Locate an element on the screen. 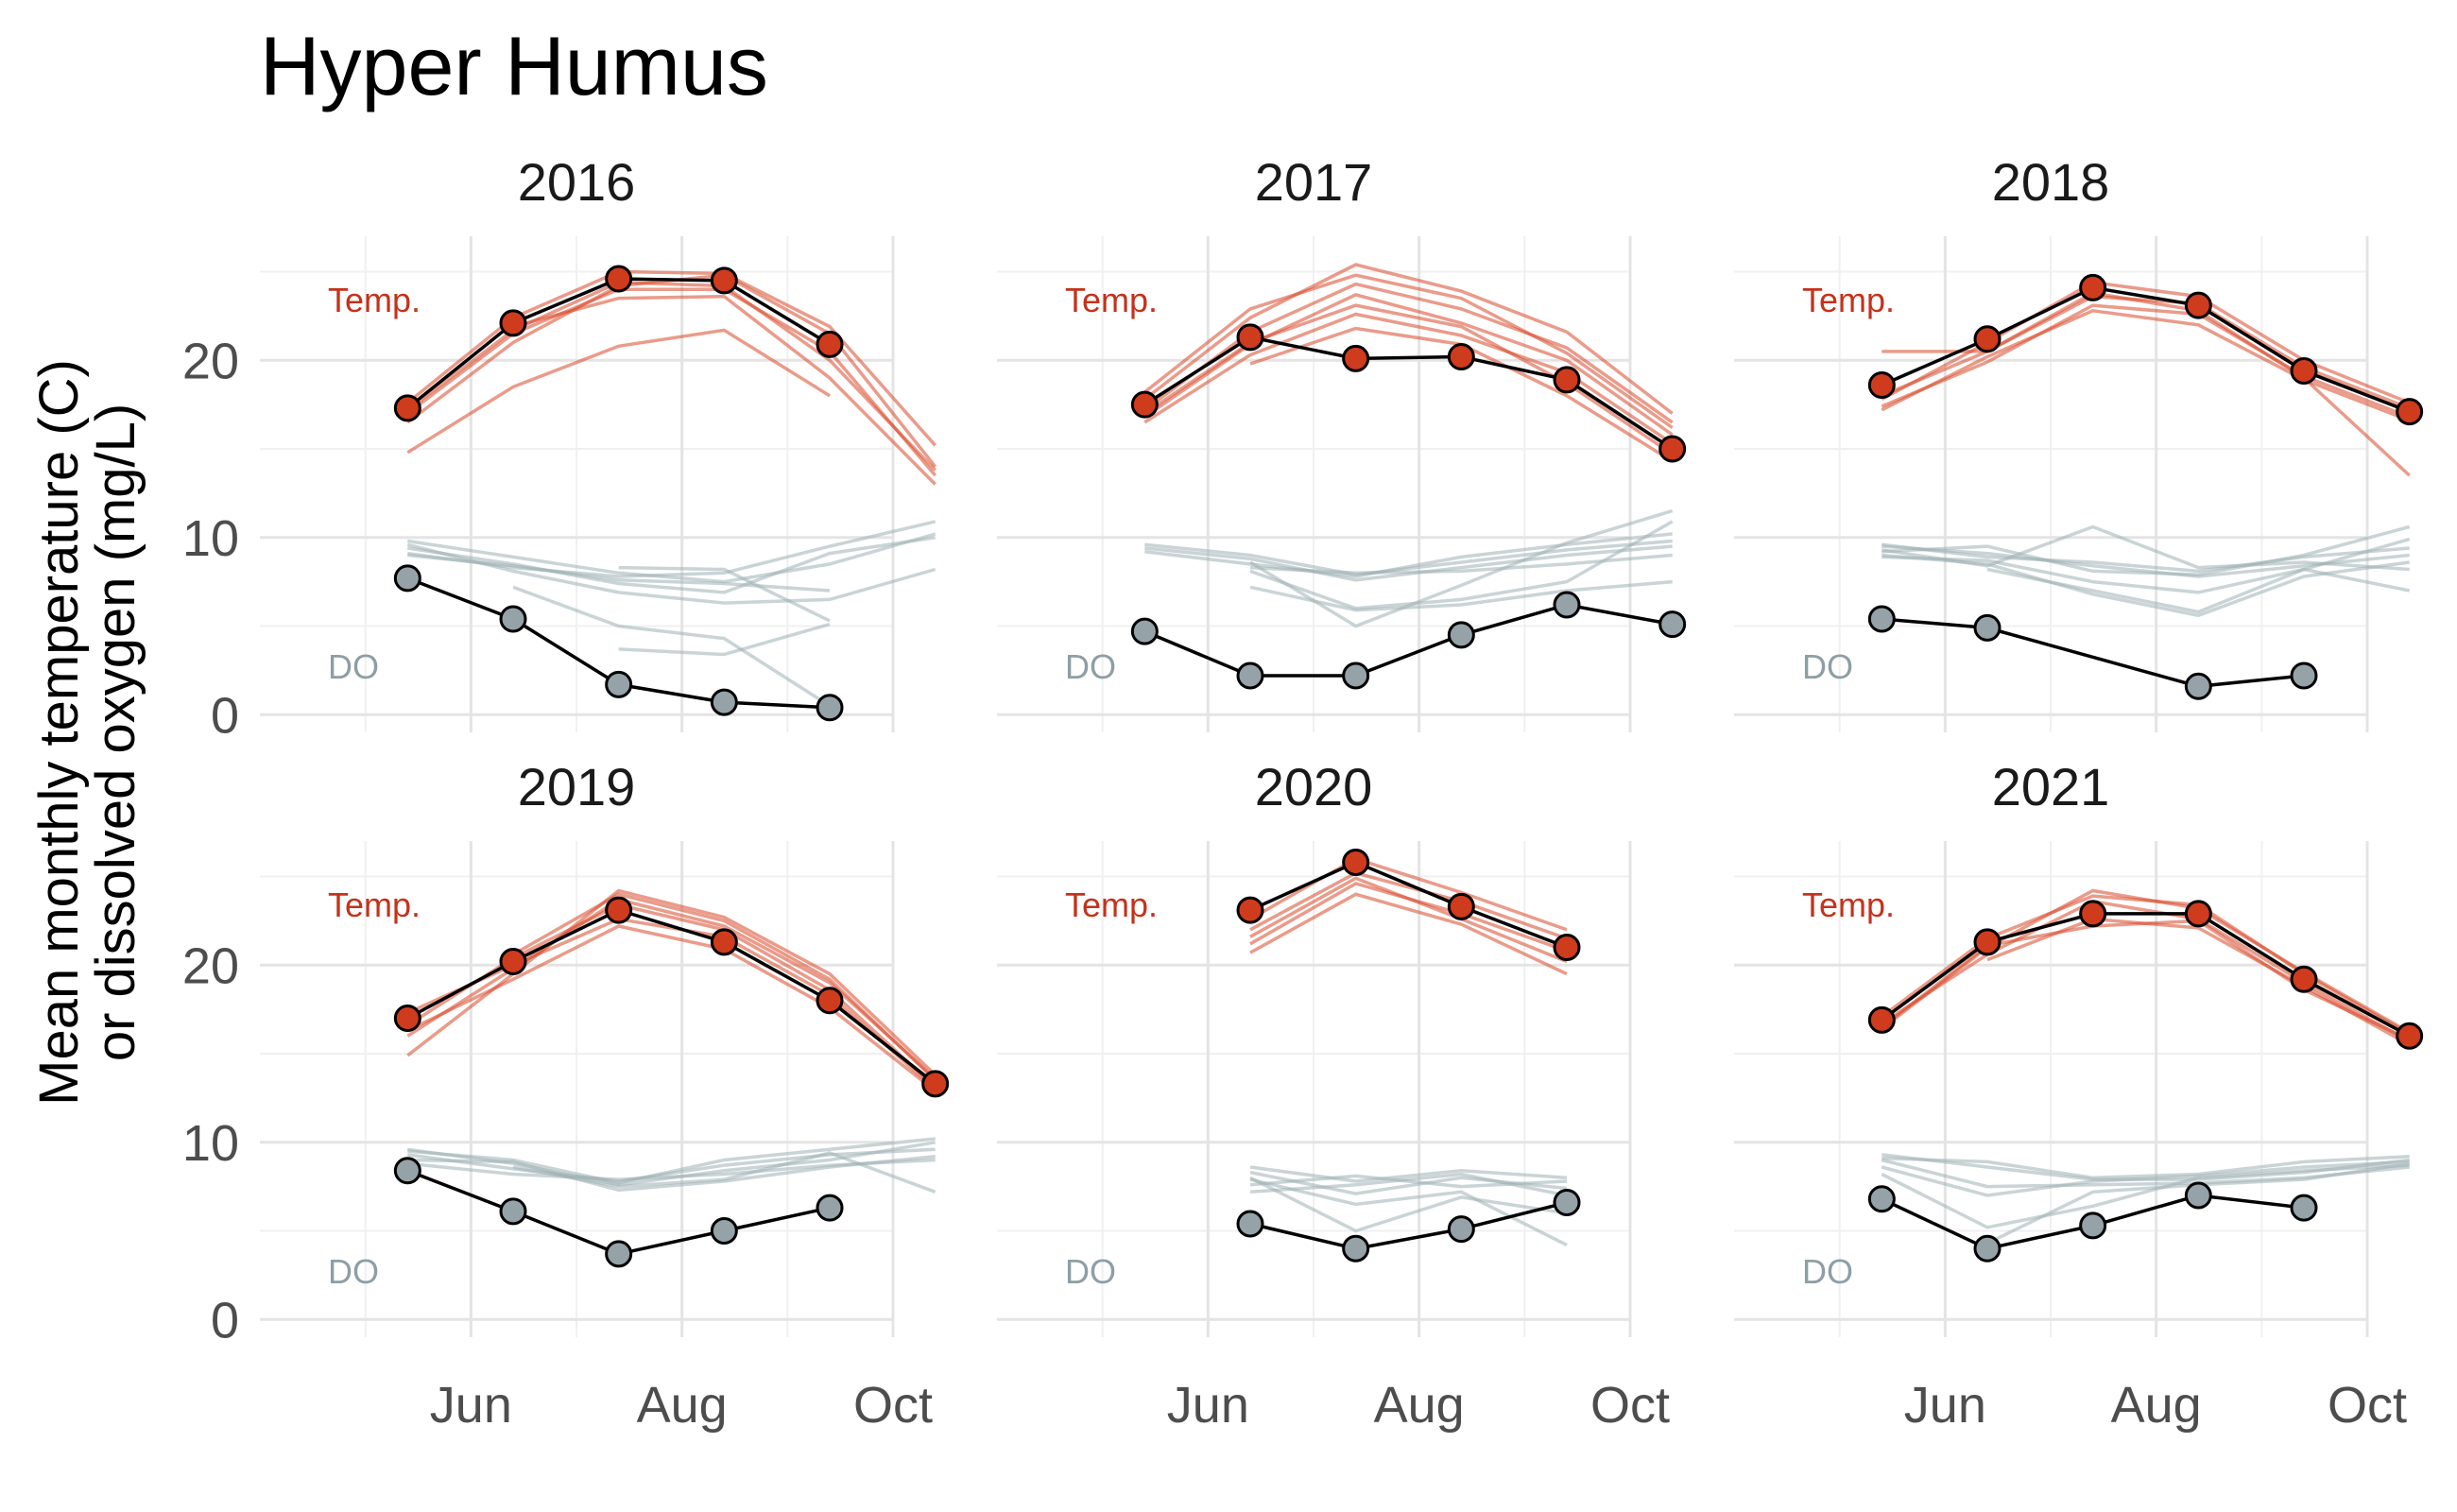  panel-2021: 2021 Jun Aug Oct Temp. DO is located at coordinates (2079, 1095).